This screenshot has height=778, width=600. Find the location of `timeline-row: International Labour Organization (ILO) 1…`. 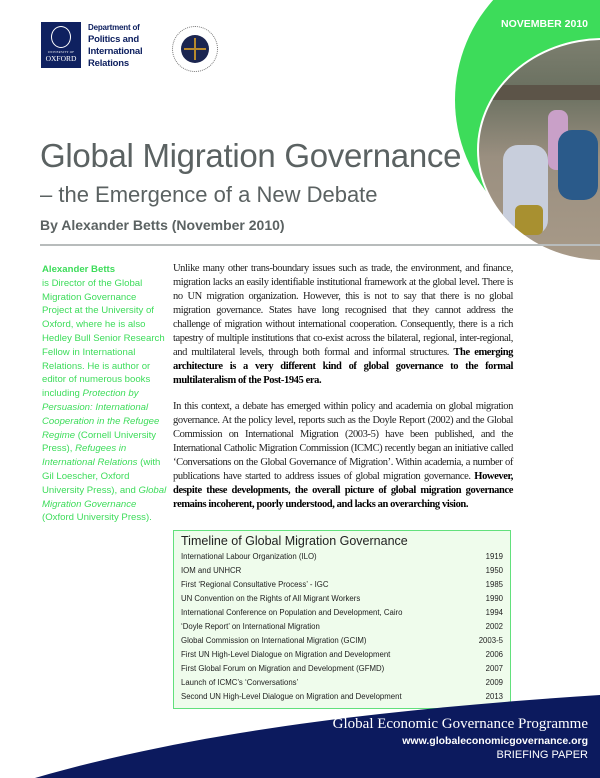

timeline-row: International Labour Organization (ILO) 1… is located at coordinates (342, 557).